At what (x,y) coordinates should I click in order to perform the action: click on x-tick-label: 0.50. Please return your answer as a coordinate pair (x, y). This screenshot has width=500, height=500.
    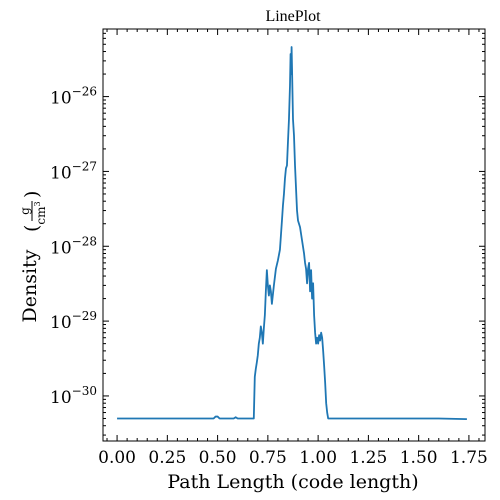
    Looking at the image, I should click on (218, 458).